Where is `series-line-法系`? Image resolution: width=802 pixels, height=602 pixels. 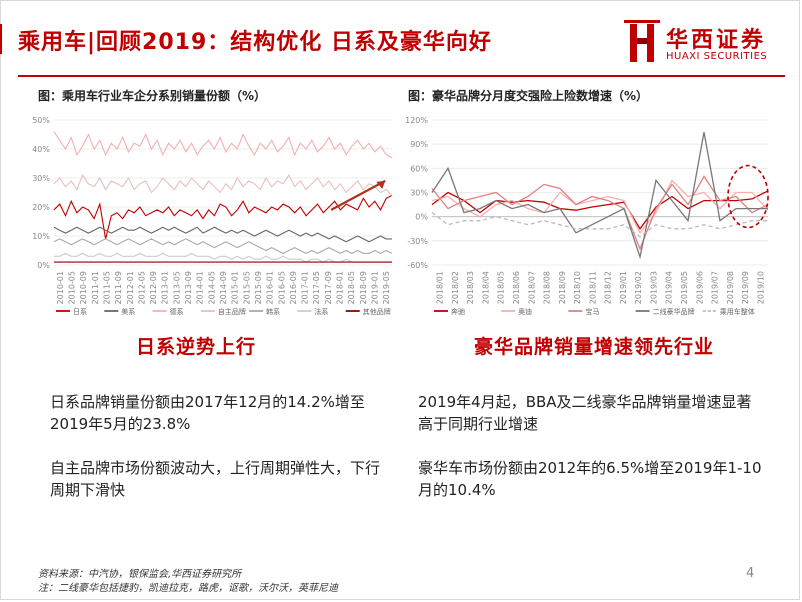
series-line-法系 is located at coordinates (223, 257).